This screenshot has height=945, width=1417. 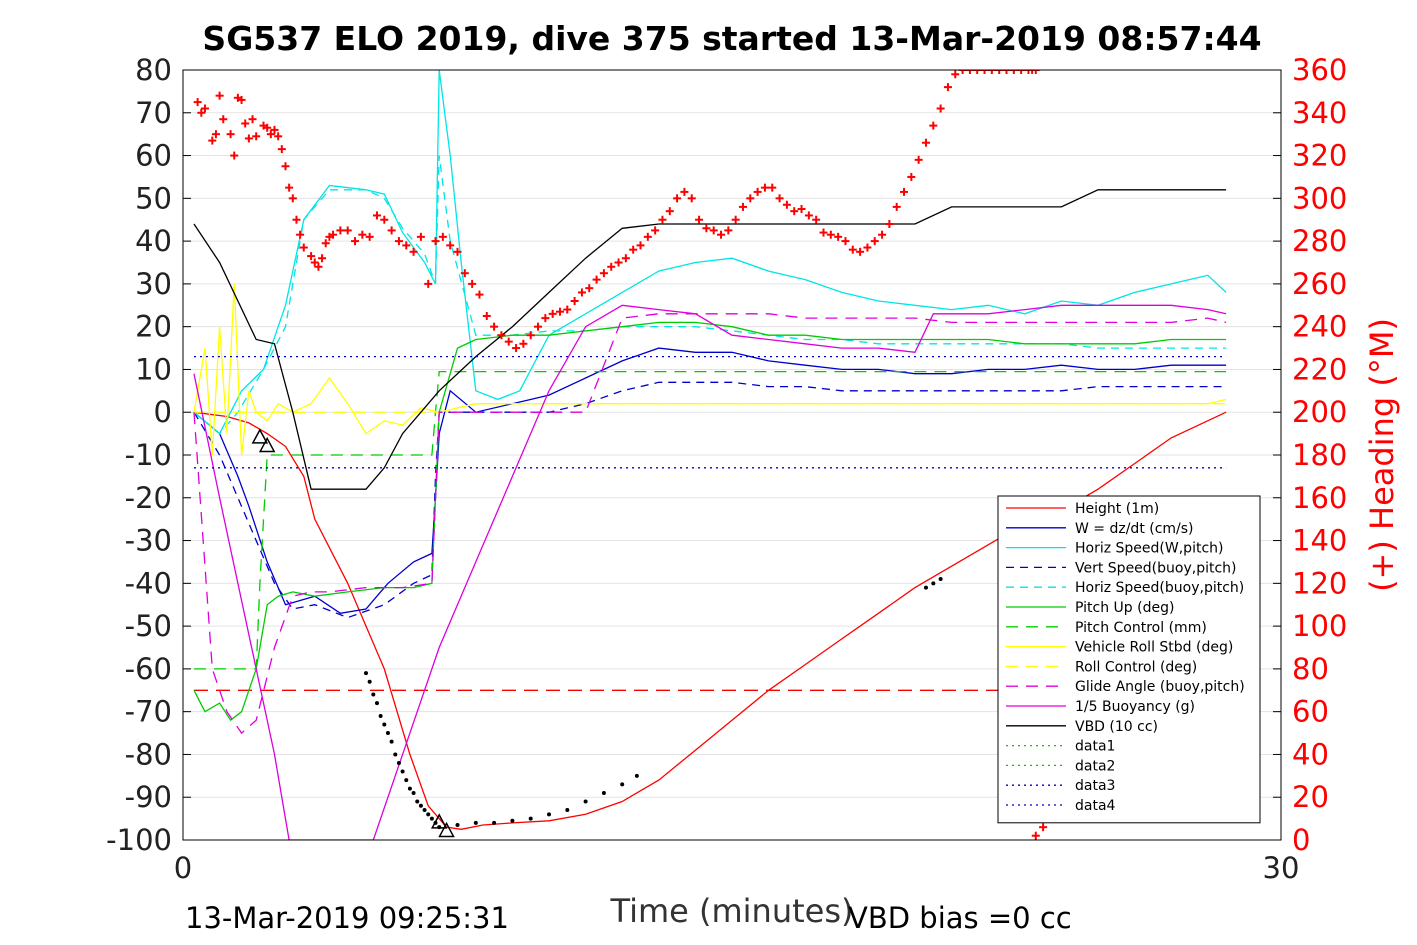 What do you see at coordinates (1319, 369) in the screenshot?
I see `right-tick-label-7: 220` at bounding box center [1319, 369].